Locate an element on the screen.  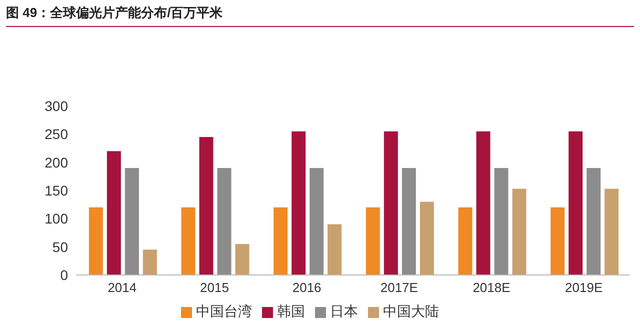
legend-label: 日本 is located at coordinates (344, 311).